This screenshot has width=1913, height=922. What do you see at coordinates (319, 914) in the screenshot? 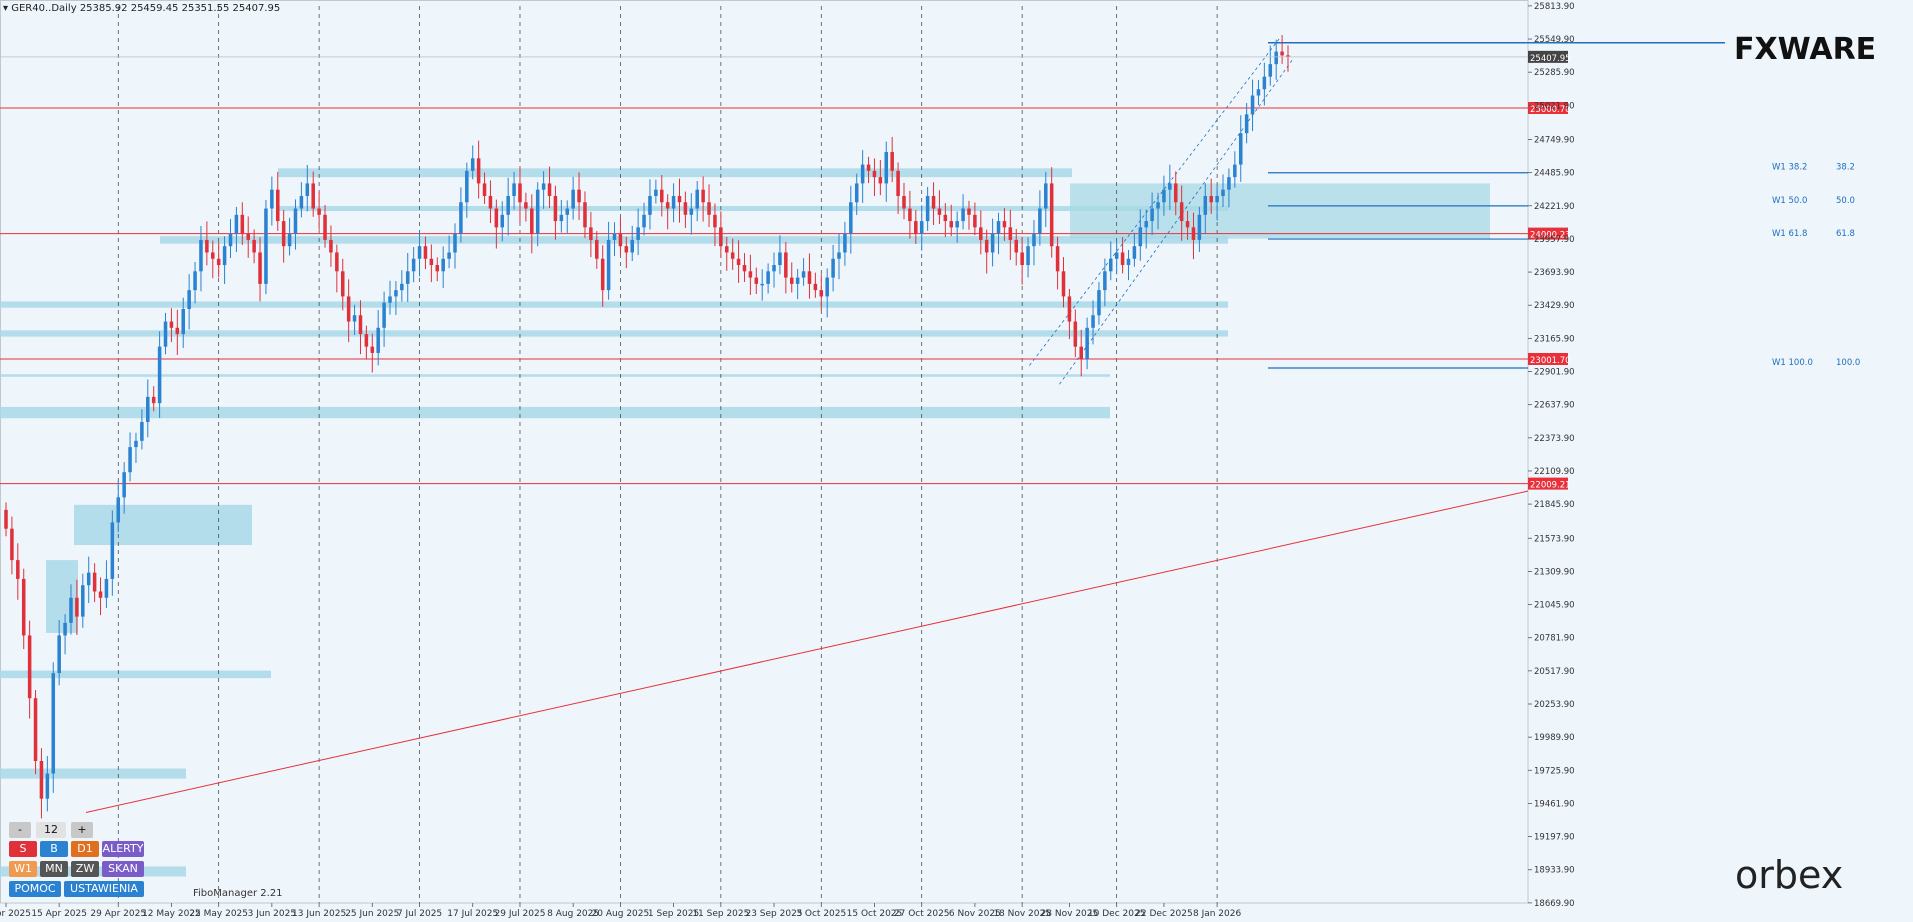
I see `x-tick-label: 13 Jun 2025` at bounding box center [319, 914].